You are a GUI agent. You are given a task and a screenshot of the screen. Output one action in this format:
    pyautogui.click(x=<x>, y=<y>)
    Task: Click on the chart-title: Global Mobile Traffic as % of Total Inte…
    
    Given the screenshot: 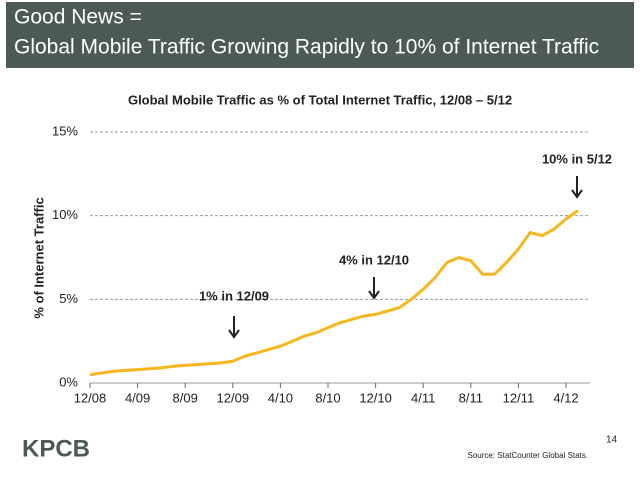 What is the action you would take?
    pyautogui.click(x=320, y=99)
    